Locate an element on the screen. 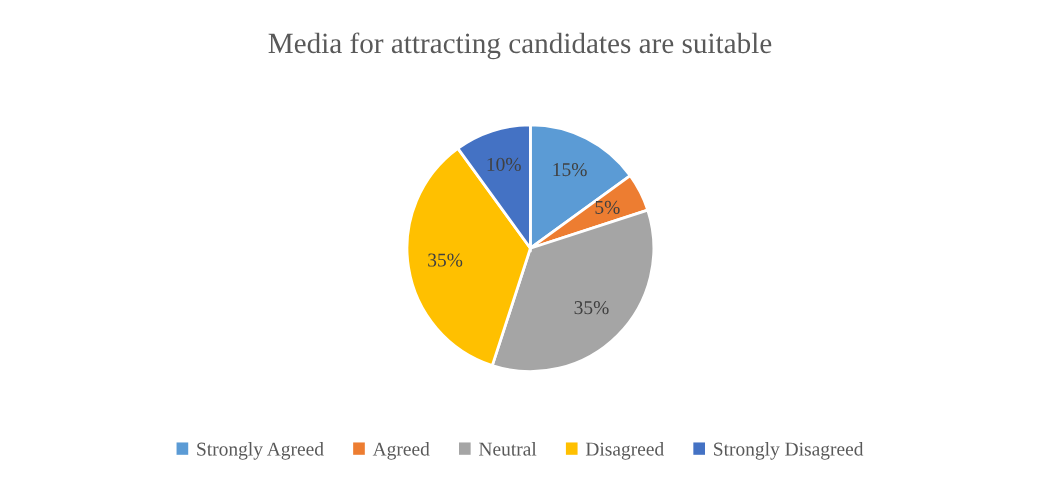 The width and height of the screenshot is (1040, 482). data-label: 10% is located at coordinates (504, 164).